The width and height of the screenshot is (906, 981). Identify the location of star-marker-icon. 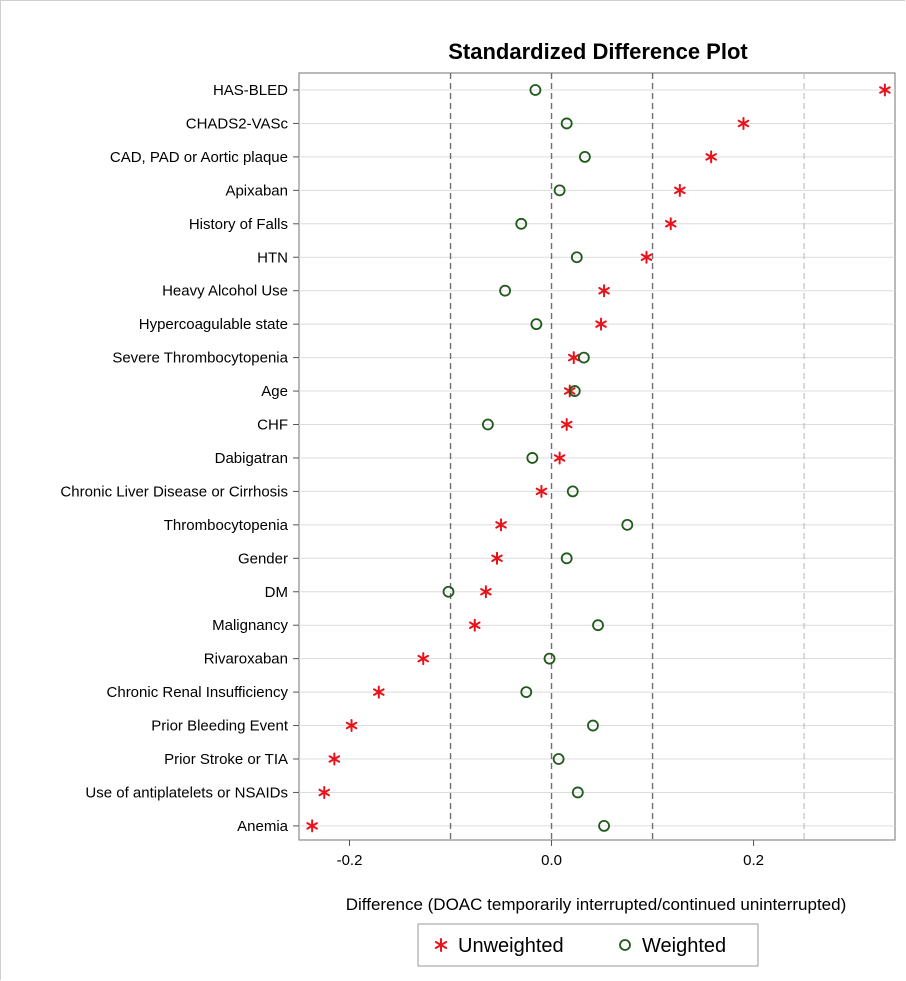
(441, 945).